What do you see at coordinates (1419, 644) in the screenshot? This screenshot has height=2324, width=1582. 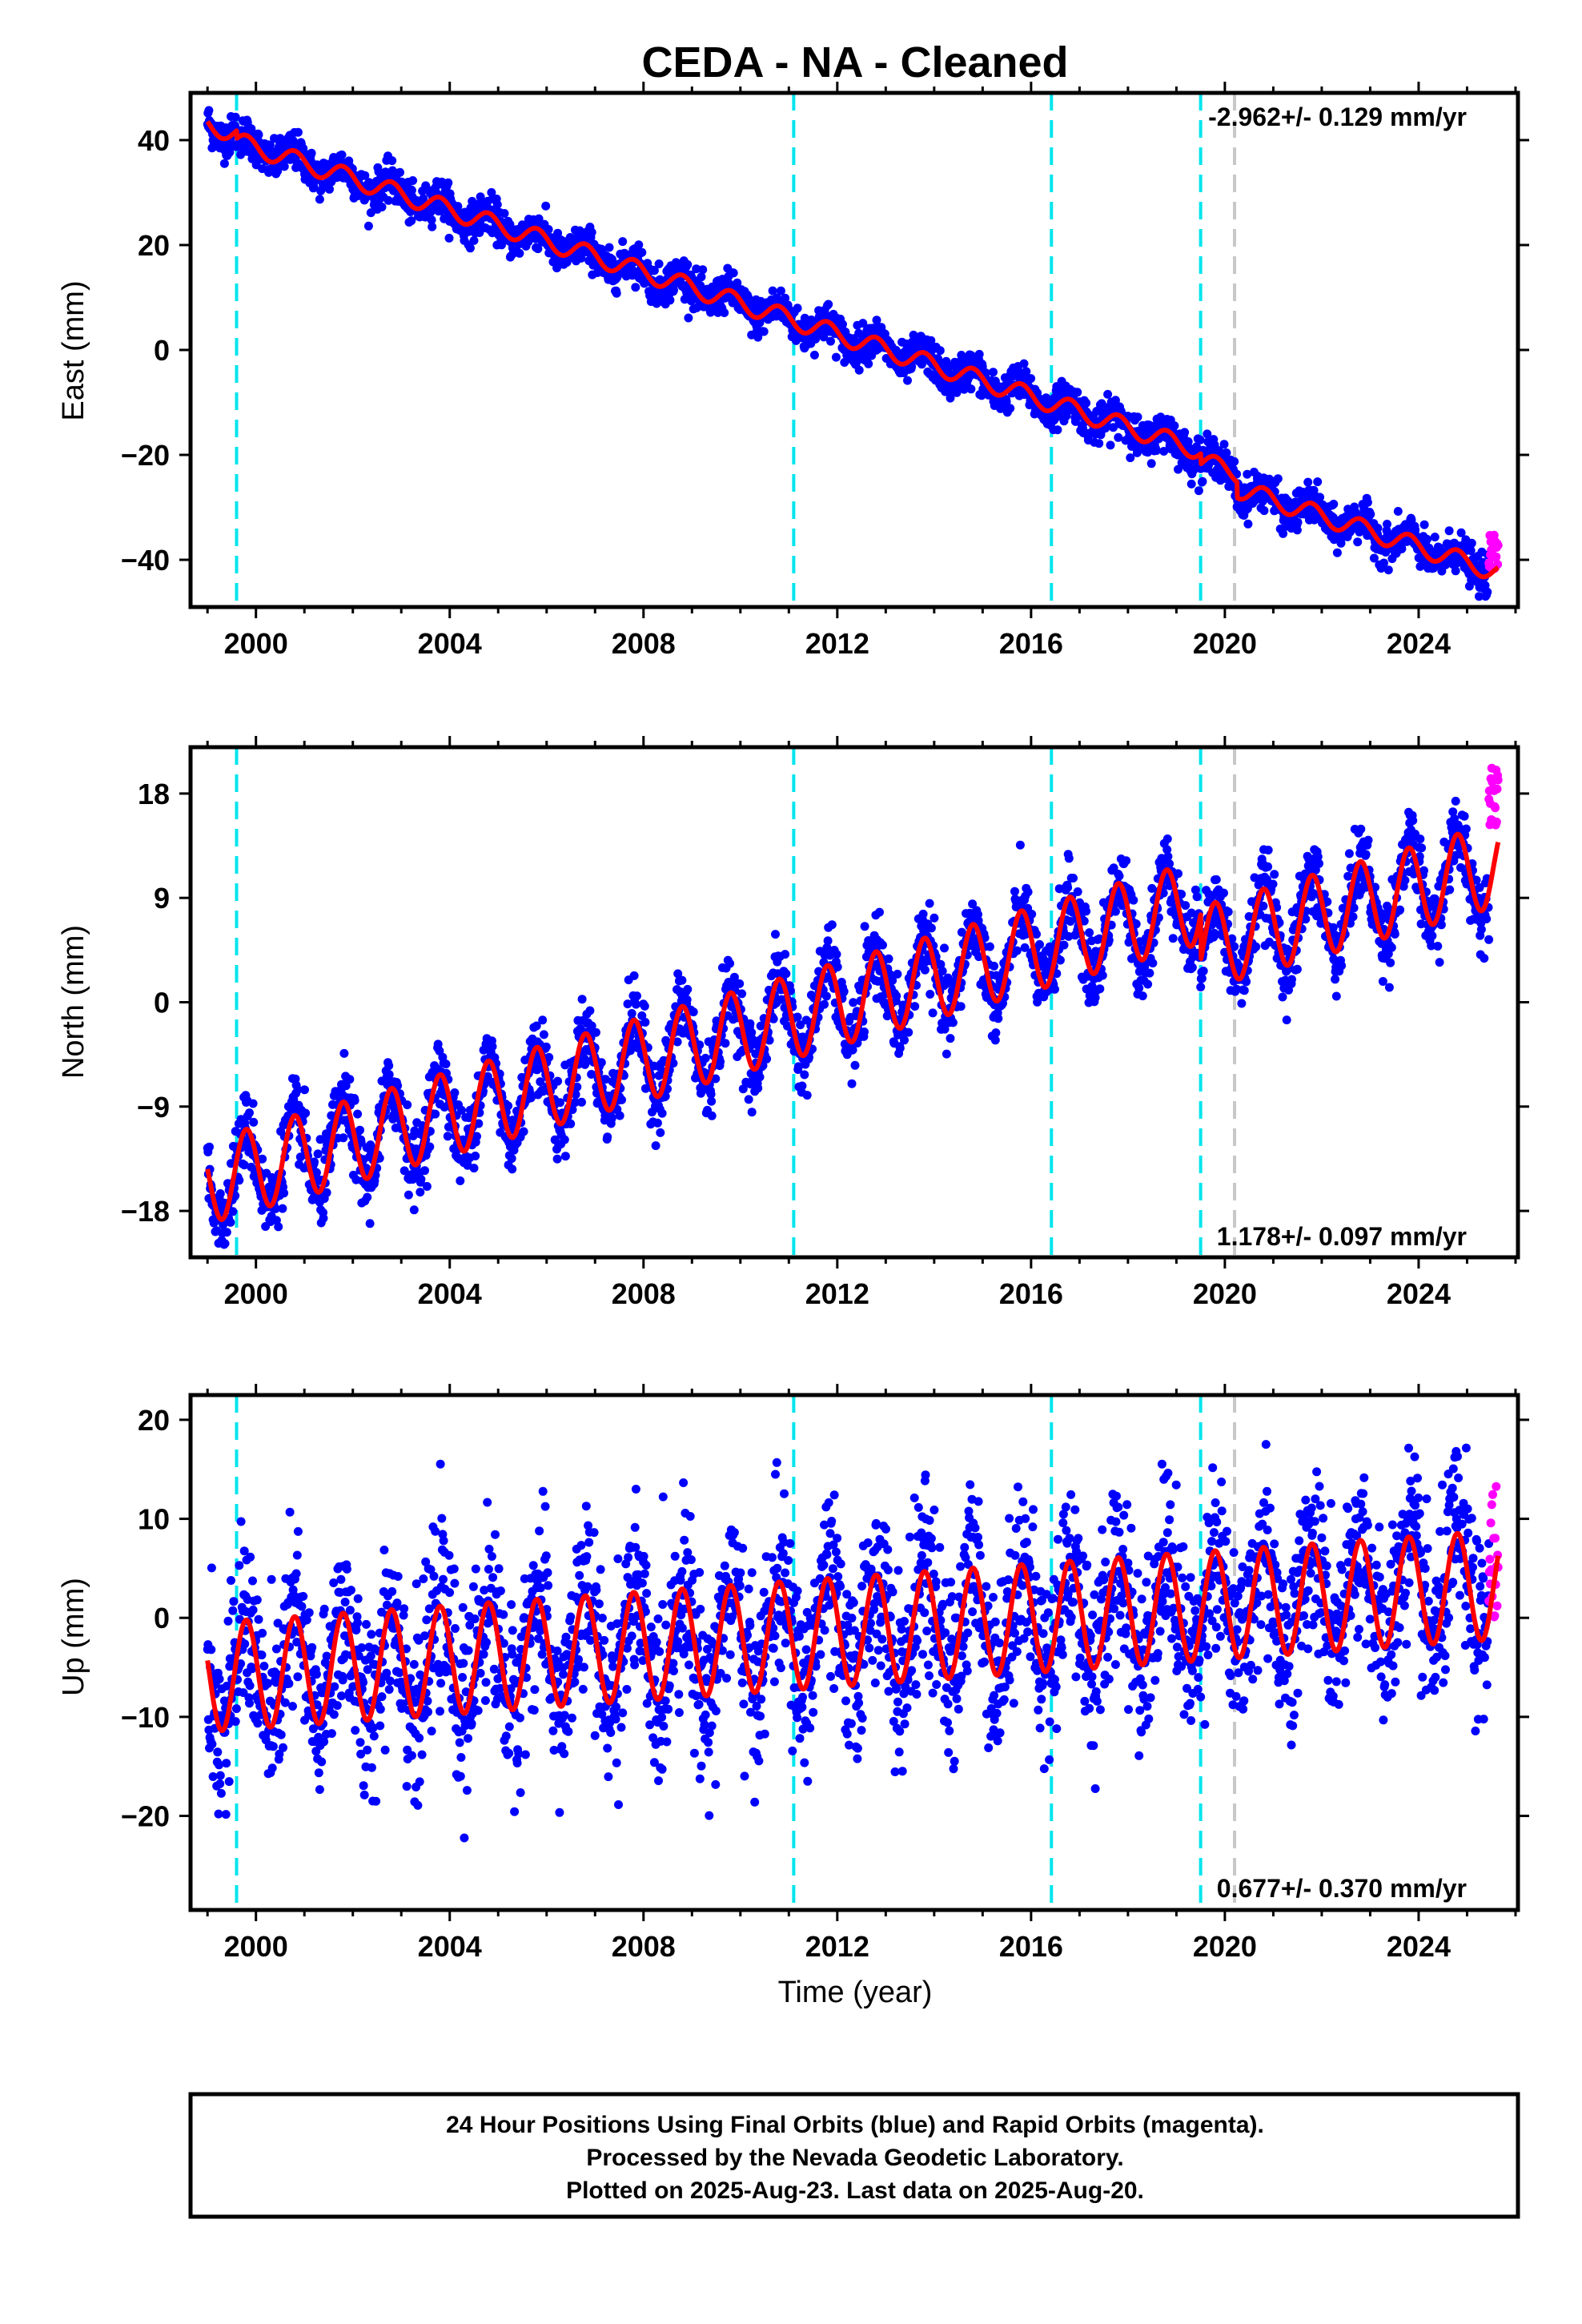 I see `east-x-tick-label: 2024` at bounding box center [1419, 644].